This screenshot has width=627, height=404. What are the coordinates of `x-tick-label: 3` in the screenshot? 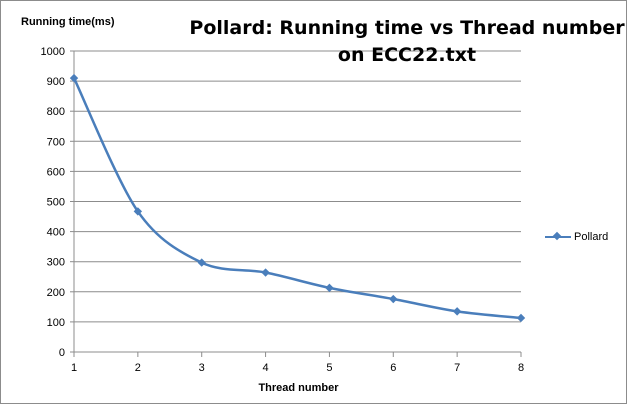 It's located at (202, 368).